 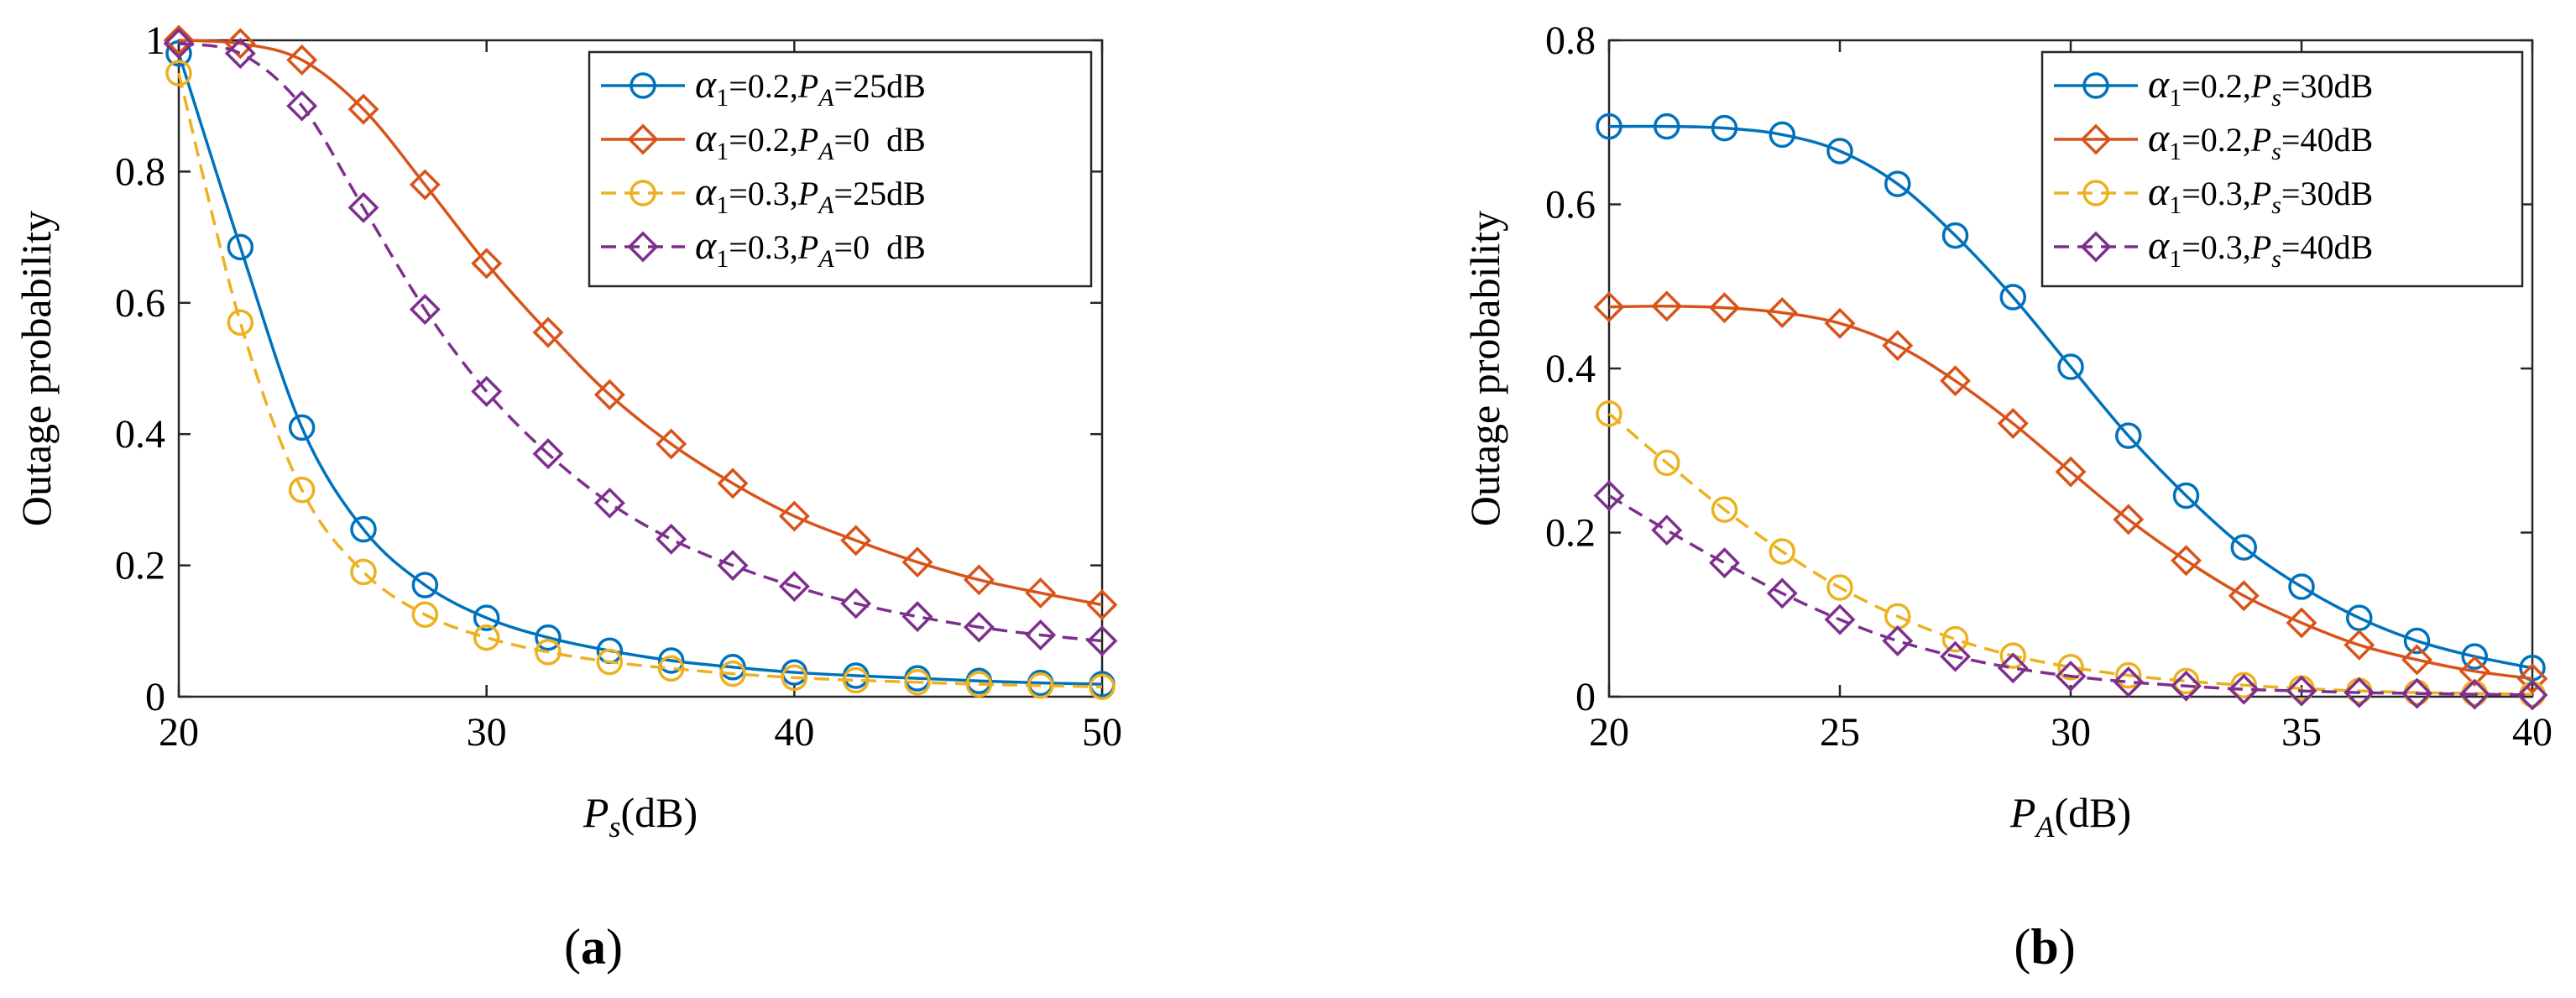 I want to click on legend-entry: α1=0.3,PA=0 dB, so click(x=810, y=248).